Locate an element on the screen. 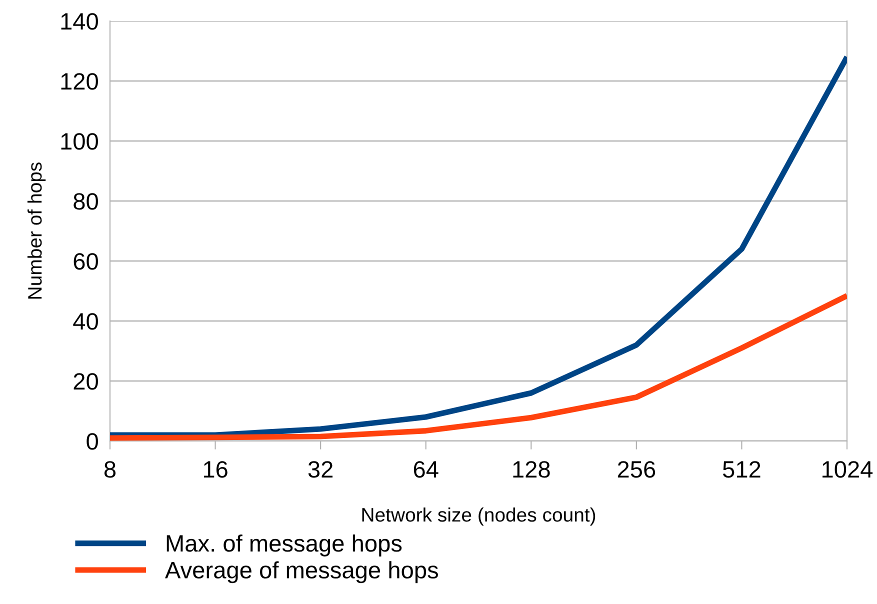 This screenshot has height=604, width=877. y-tick-label: 140 is located at coordinates (79, 21).